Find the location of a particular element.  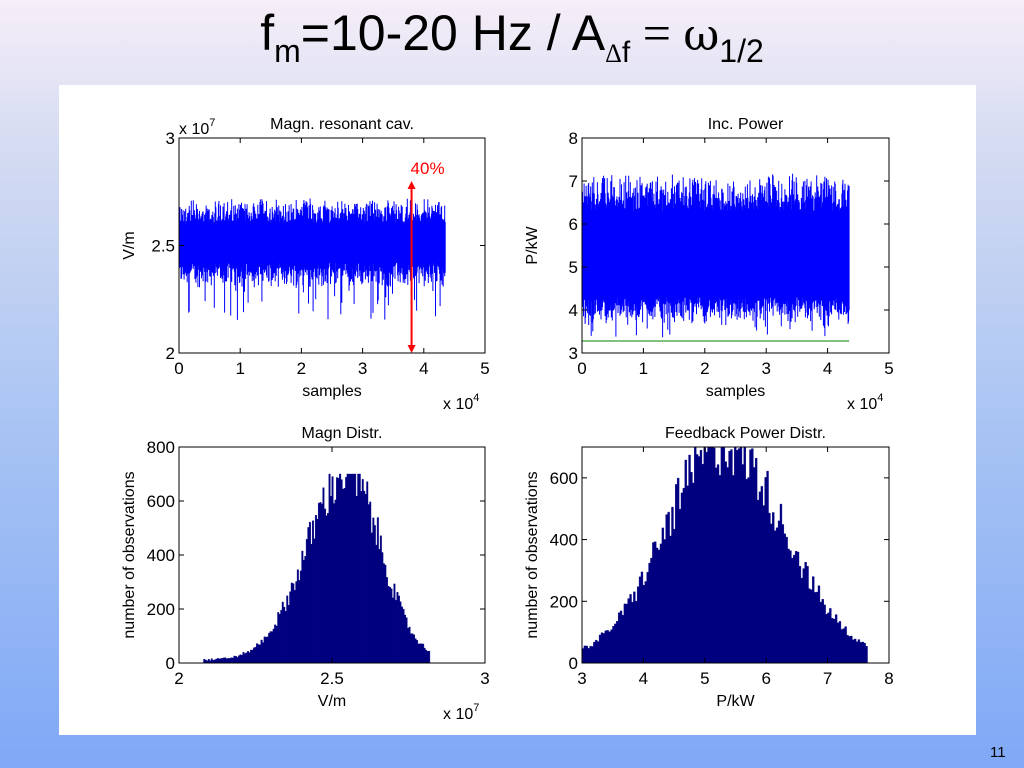

x-multiplier: x 107 is located at coordinates (461, 712).